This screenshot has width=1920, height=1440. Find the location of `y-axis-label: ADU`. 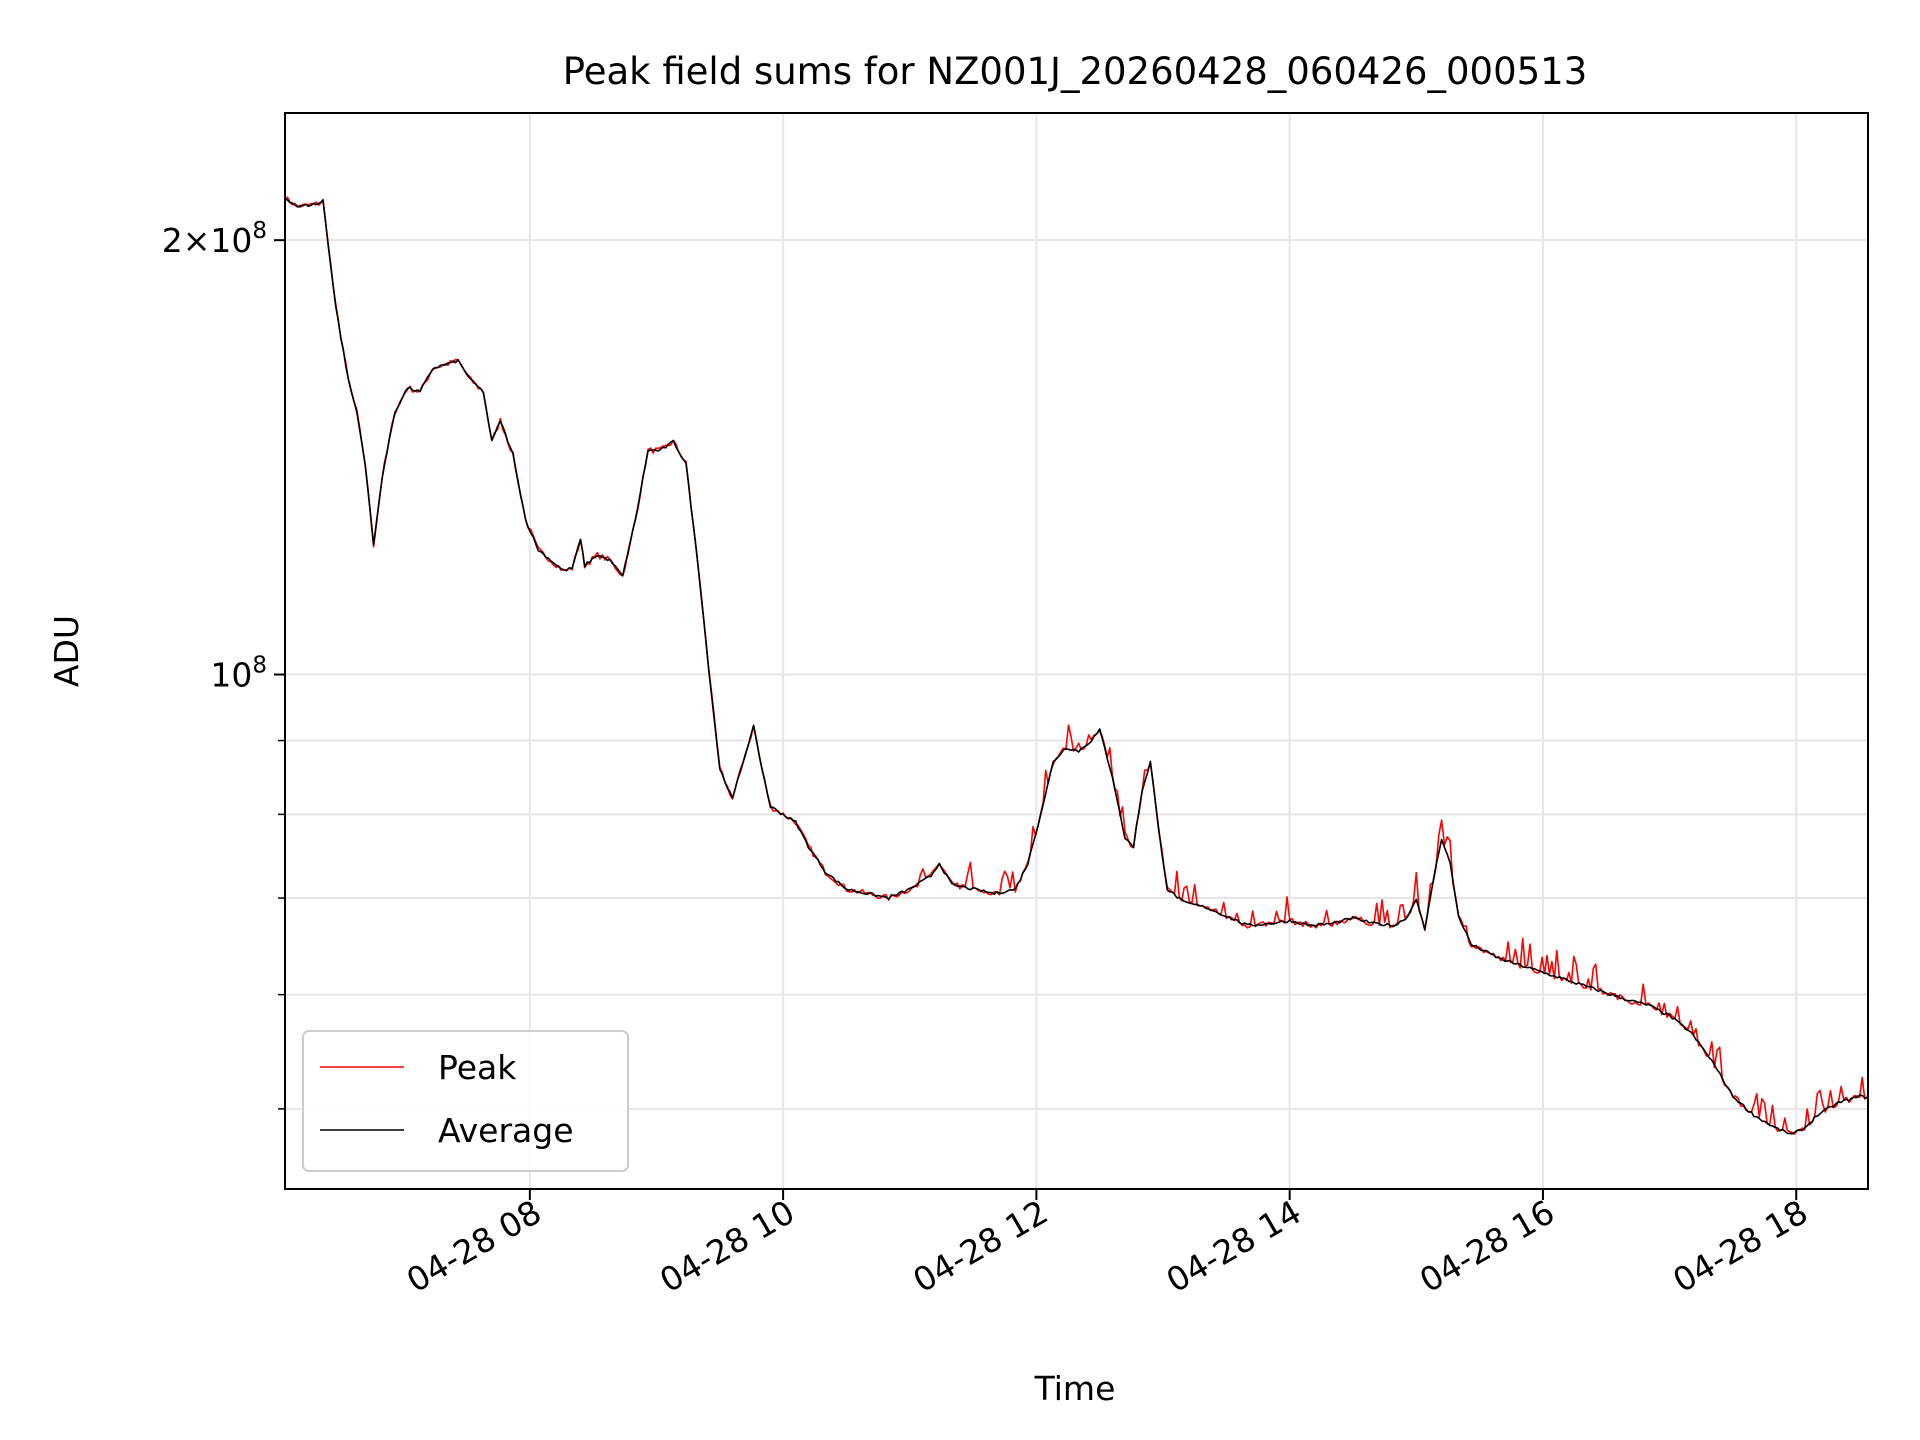

y-axis-label: ADU is located at coordinates (66, 651).